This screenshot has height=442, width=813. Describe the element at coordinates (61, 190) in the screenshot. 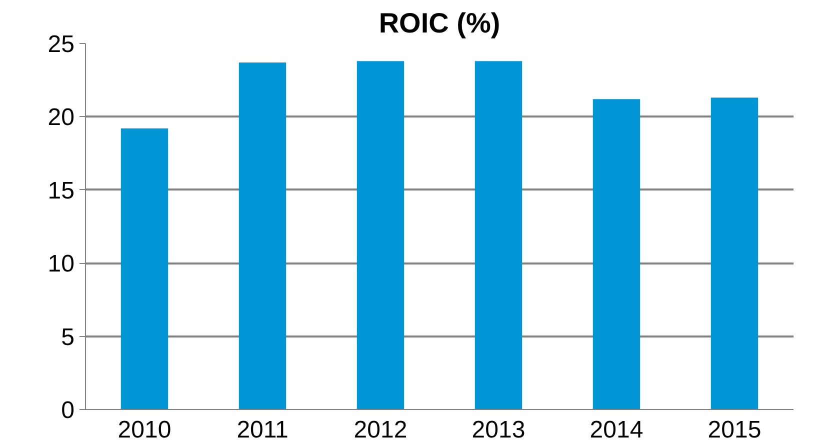

I see `y-tick-label: 15` at that location.